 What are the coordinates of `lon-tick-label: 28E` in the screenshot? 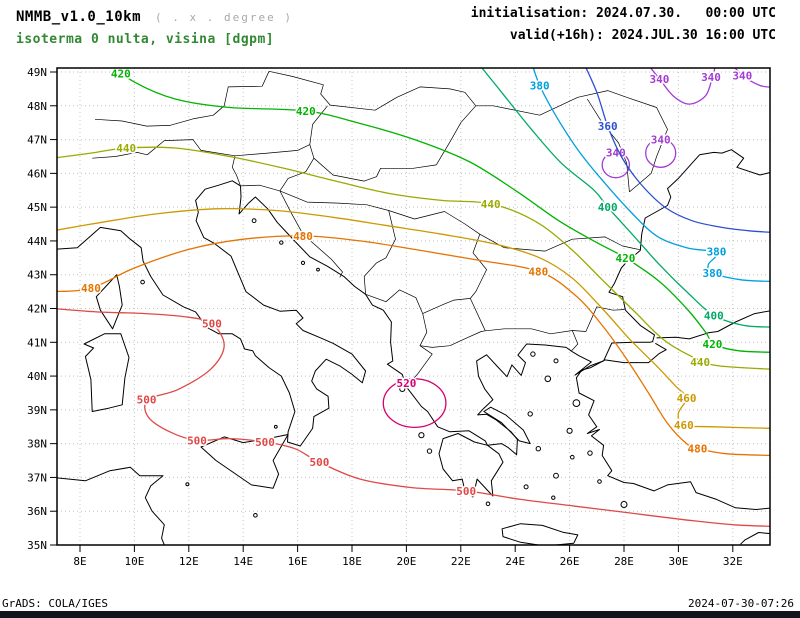 It's located at (624, 561).